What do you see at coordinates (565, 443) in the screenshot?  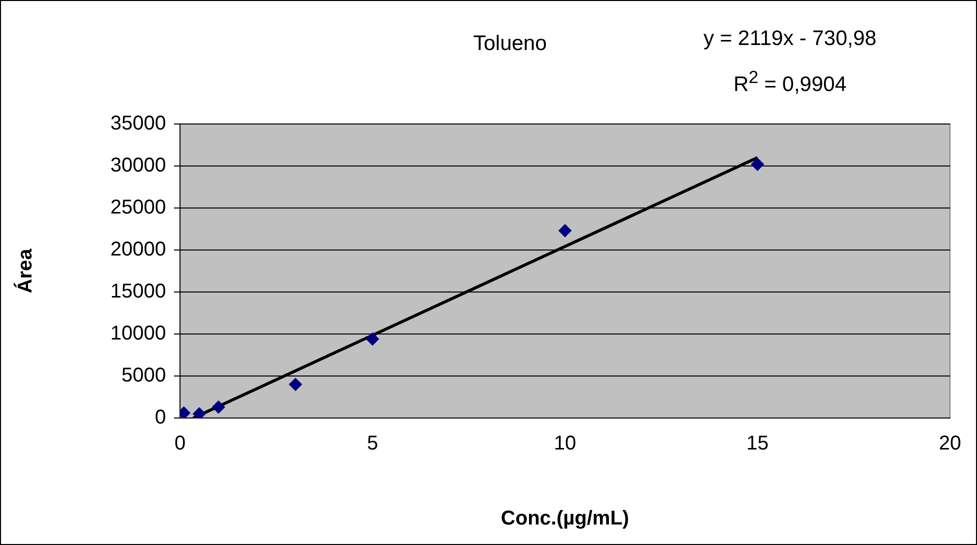 I see `x-tick-label: 10` at bounding box center [565, 443].